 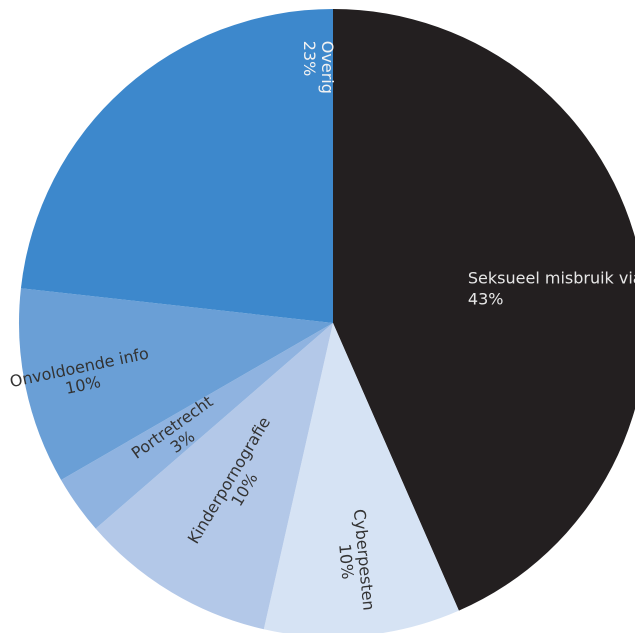 What do you see at coordinates (551, 288) in the screenshot?
I see `slice-label-seksueel-misbruik-via-chat: Seksueel misbruik via chat 43%` at bounding box center [551, 288].